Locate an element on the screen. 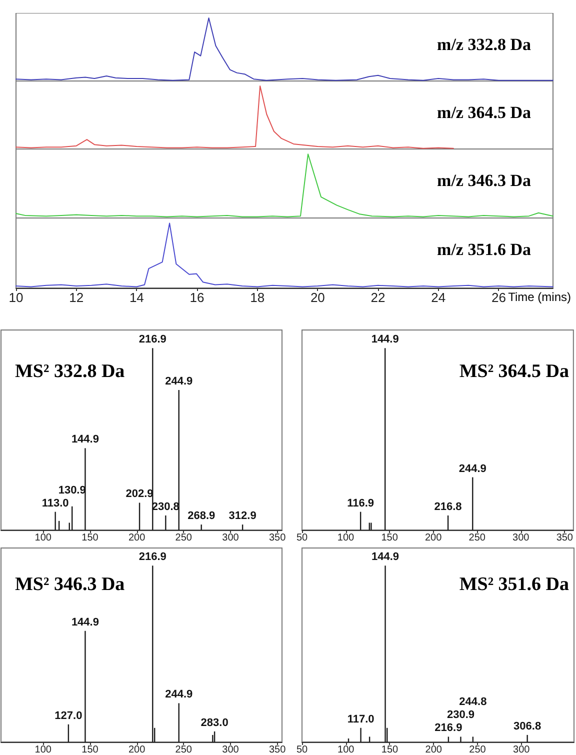 This screenshot has height=755, width=576. chart-title: MS² 346.3 Da is located at coordinates (70, 584).